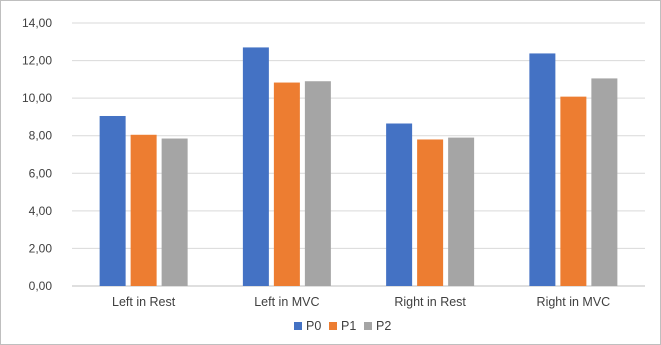  What do you see at coordinates (430, 302) in the screenshot?
I see `category-label: Right in Rest` at bounding box center [430, 302].